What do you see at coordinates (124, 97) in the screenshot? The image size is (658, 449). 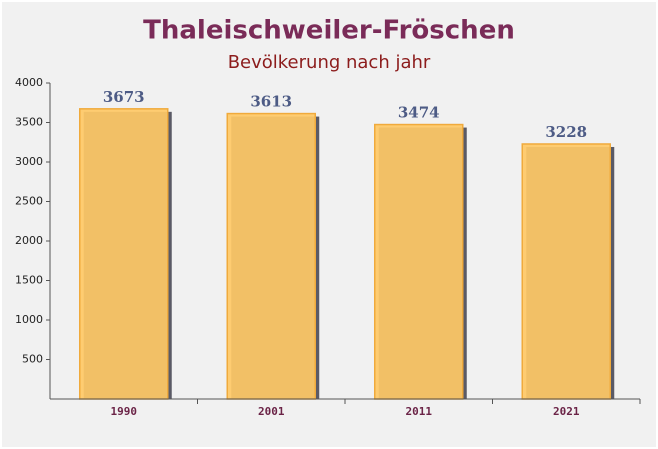 I see `data-label: 3673` at bounding box center [124, 97].